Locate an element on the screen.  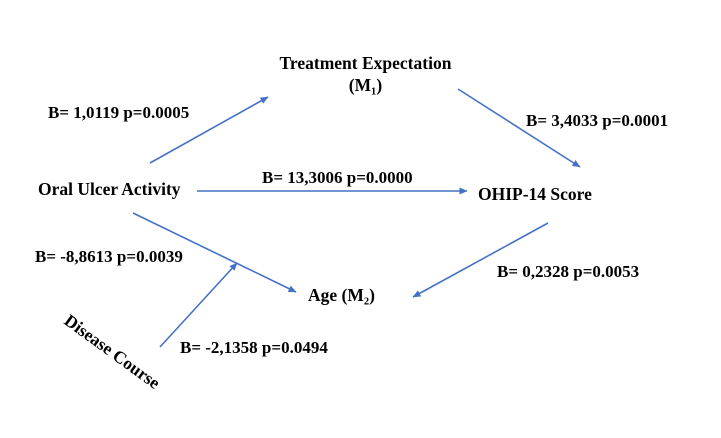
path-label-oua-to-treatment-expectation: B= 1,0119 p=0.0005 is located at coordinates (119, 112).